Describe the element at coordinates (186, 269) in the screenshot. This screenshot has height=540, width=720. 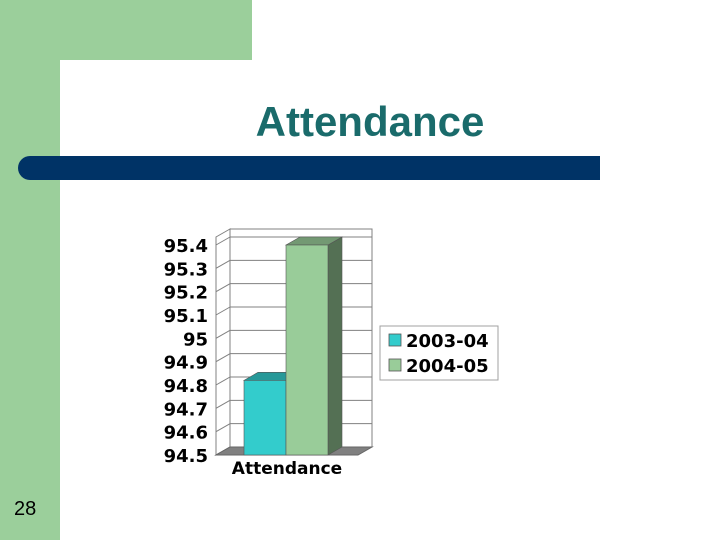
I see `y-tick-label: 95.3` at that location.